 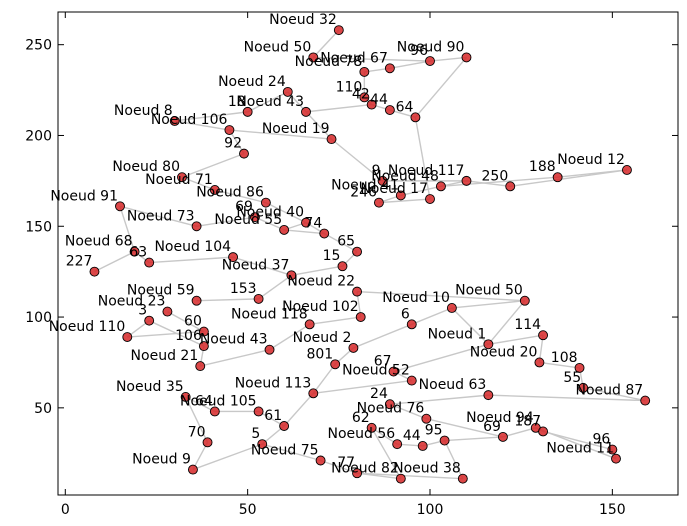 I want to click on node-point-n80, so click(x=182, y=177).